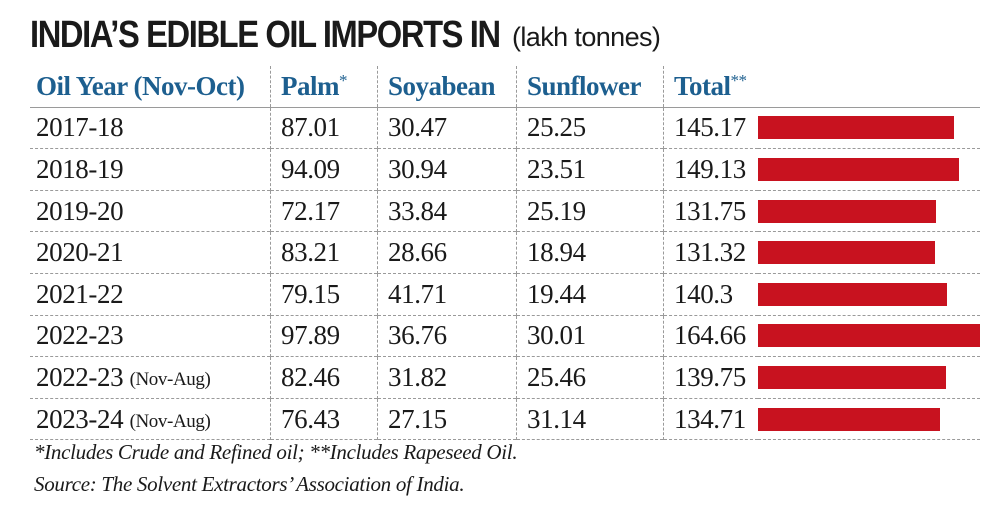 The image size is (984, 510). I want to click on sunflower-cell: 31.14, so click(590, 419).